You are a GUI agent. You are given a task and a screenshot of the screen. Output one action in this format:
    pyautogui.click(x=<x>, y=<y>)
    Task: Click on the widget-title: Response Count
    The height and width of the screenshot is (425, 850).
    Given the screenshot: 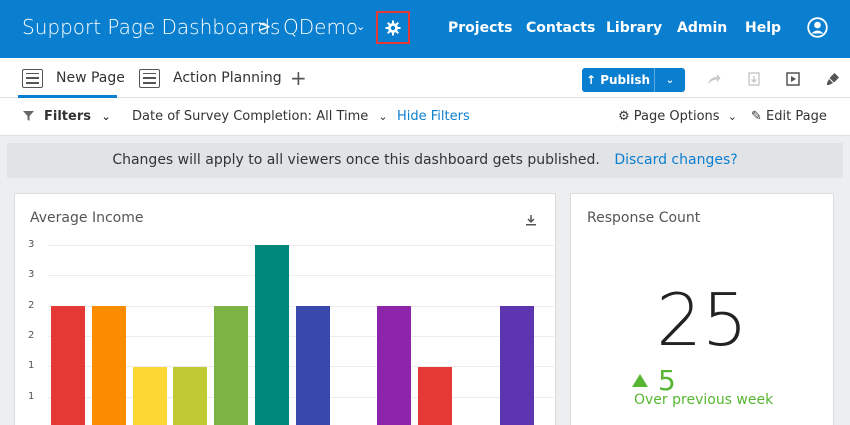 What is the action you would take?
    pyautogui.click(x=644, y=218)
    